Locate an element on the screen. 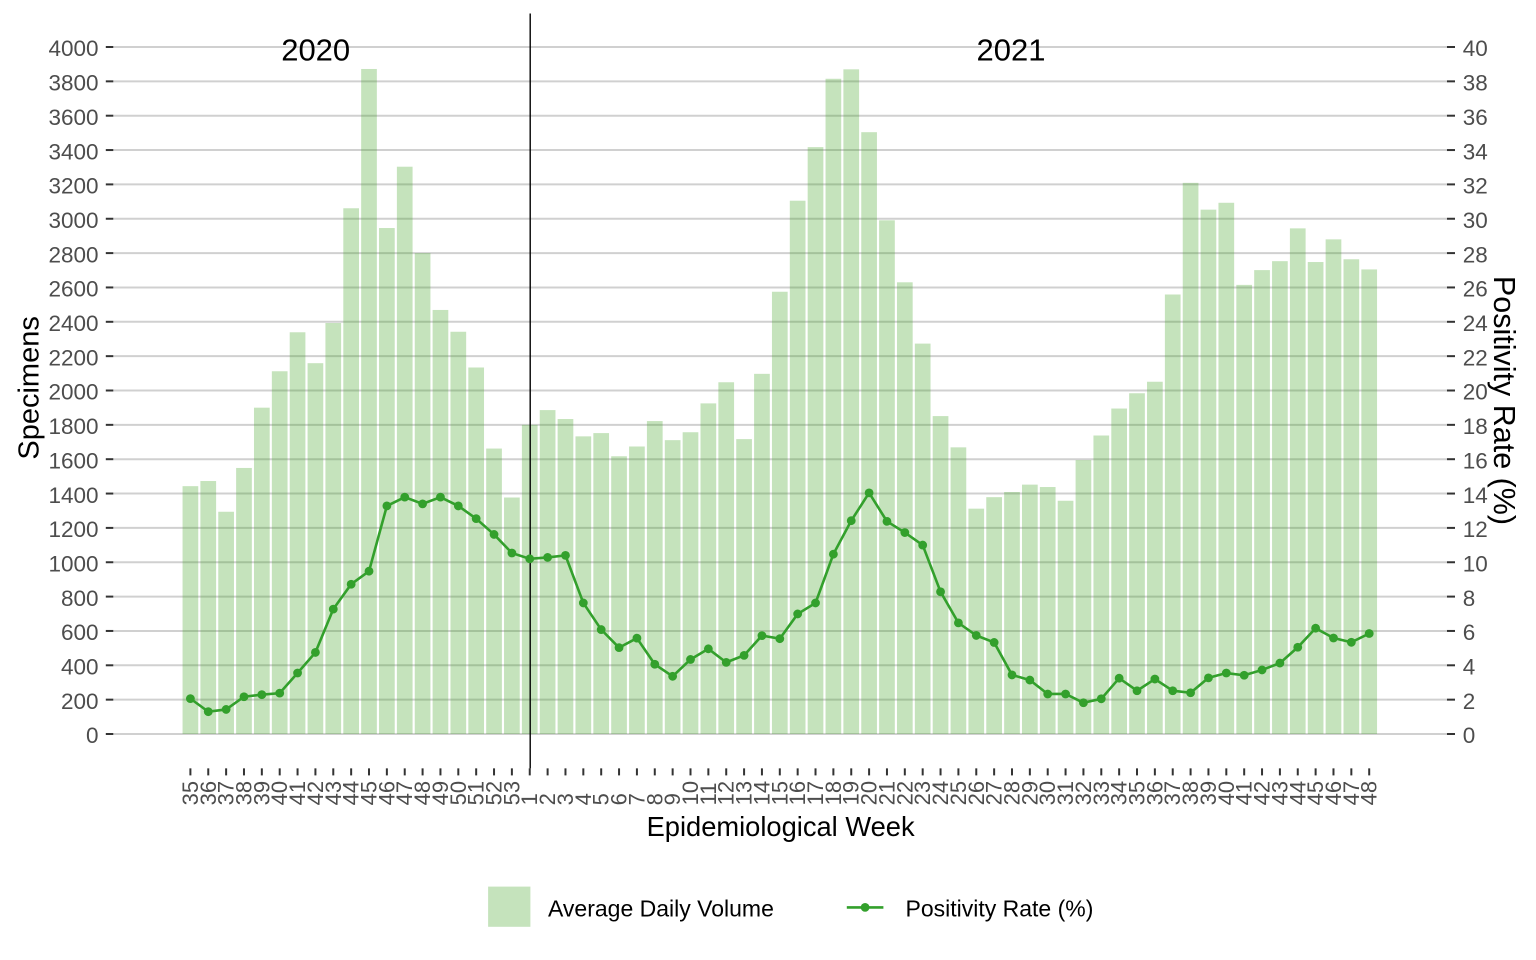  svg-text: 1 is located at coordinates (529, 799).